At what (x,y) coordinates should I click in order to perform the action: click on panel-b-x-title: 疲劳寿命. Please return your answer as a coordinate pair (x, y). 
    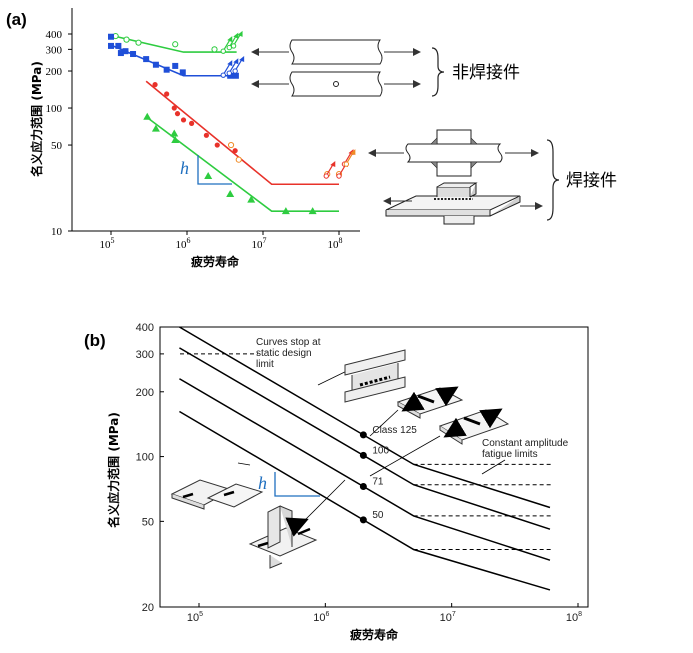
    Looking at the image, I should click on (374, 634).